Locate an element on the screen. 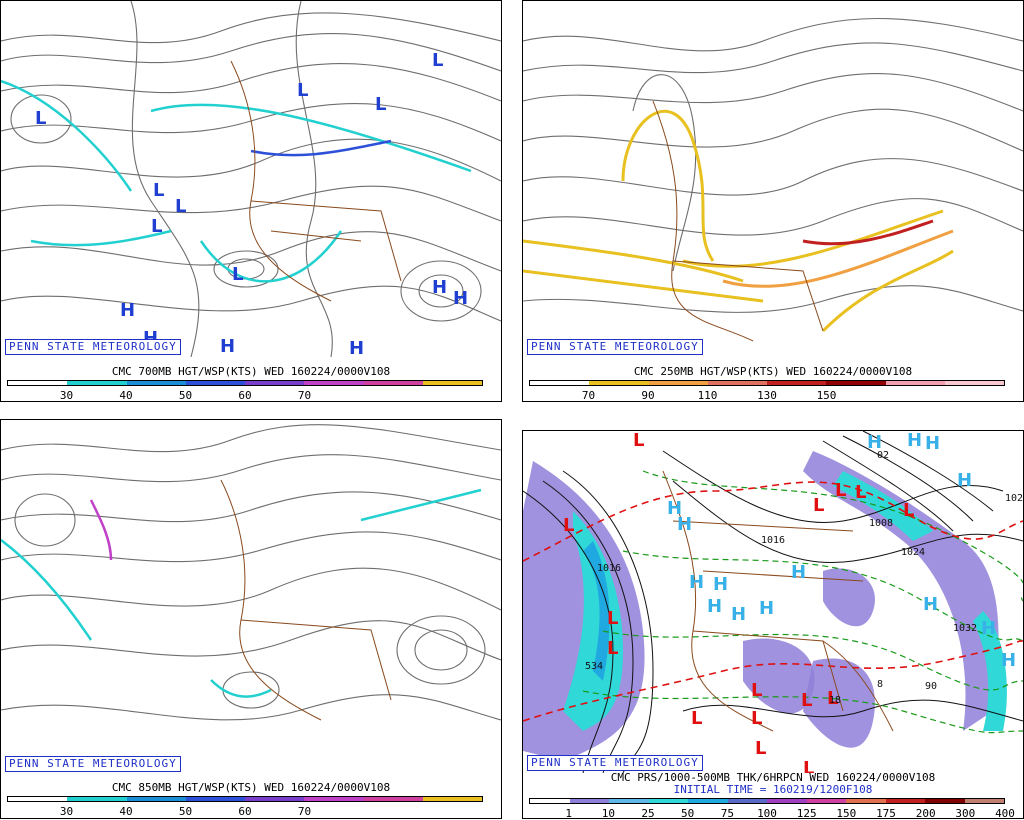 This screenshot has width=1024, height=820. scale-tick-label: 1 is located at coordinates (568, 813).